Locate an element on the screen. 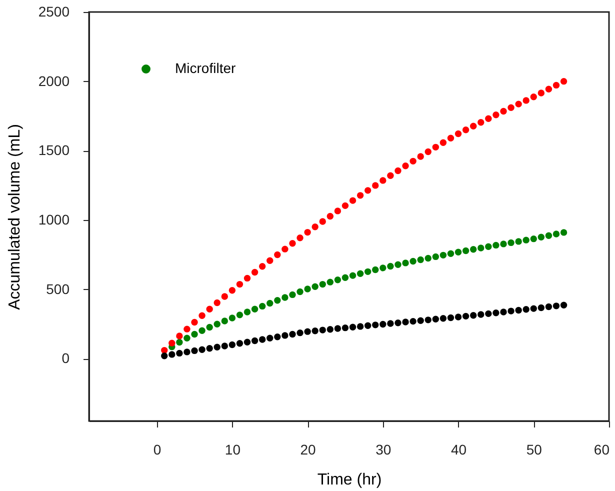  x-axis-title: Time (hr) is located at coordinates (349, 480).